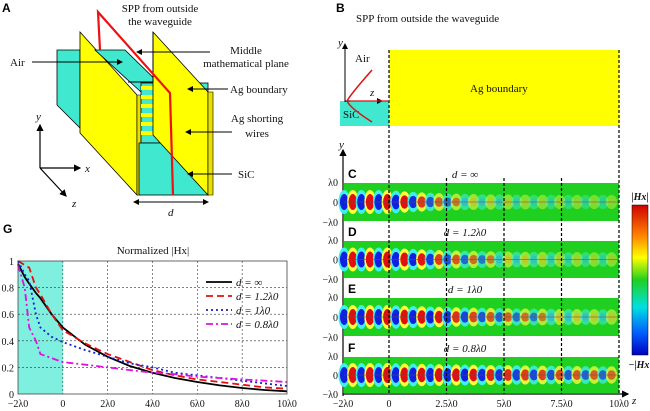 This screenshot has width=650, height=411. What do you see at coordinates (246, 175) in the screenshot?
I see `sic-label: SiC` at bounding box center [246, 175].